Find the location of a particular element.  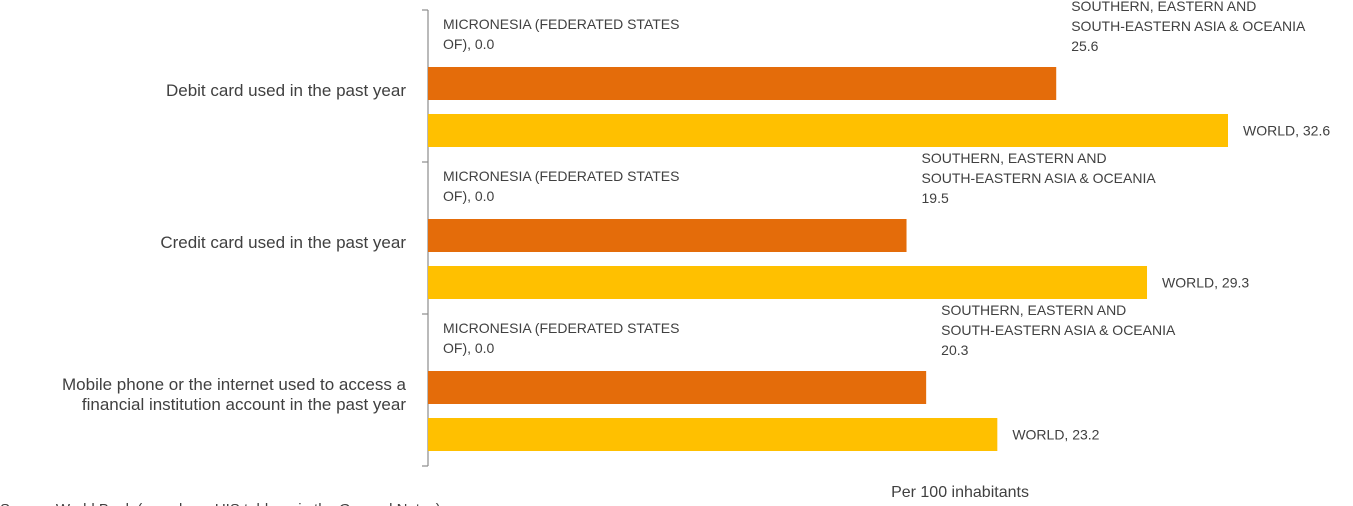

data-label: WORLD, 29.3 is located at coordinates (1205, 283).